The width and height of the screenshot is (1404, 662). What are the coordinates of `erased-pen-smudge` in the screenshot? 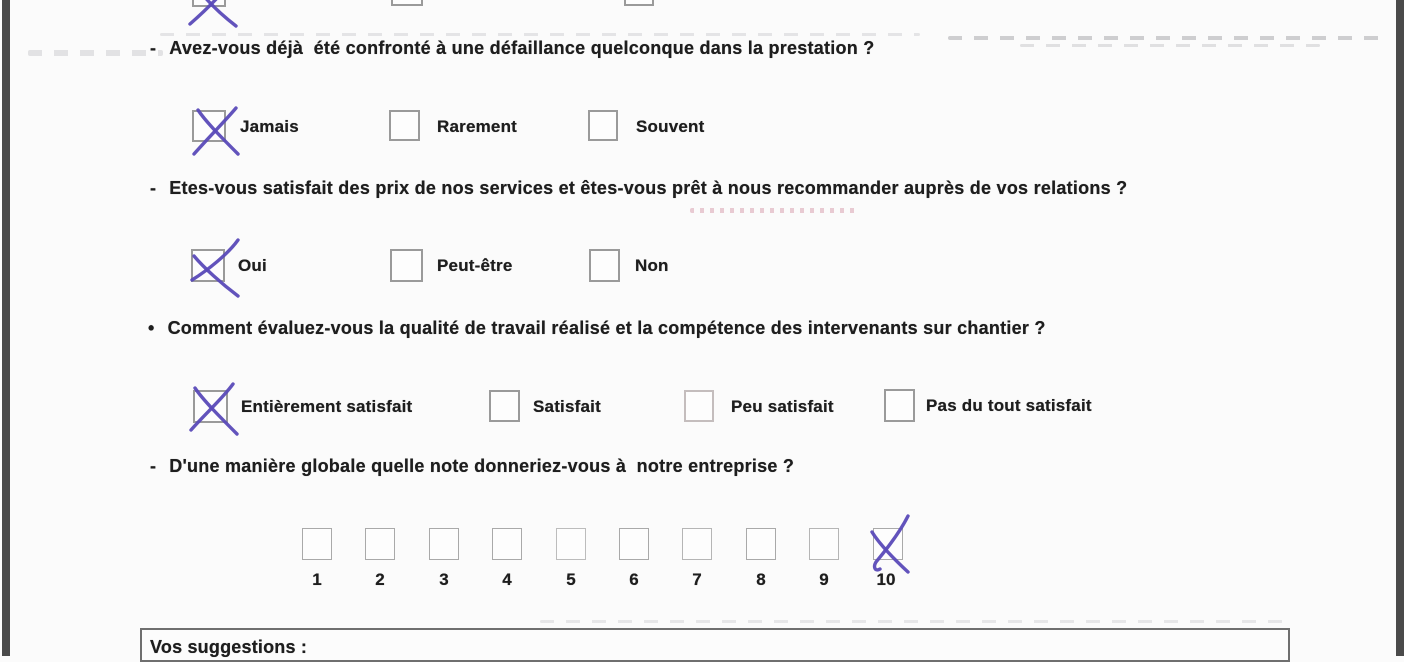 It's located at (775, 210).